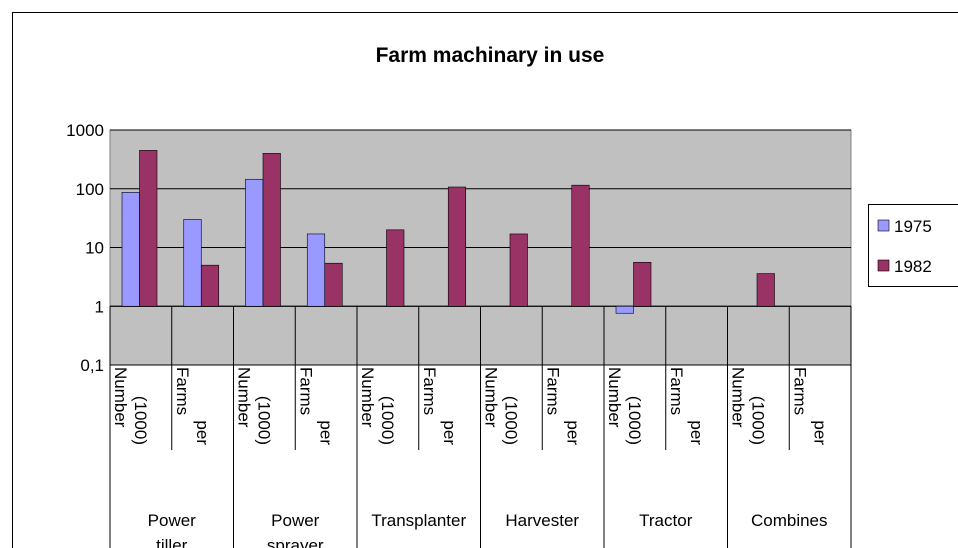 This screenshot has height=548, width=958. Describe the element at coordinates (99, 306) in the screenshot. I see `y-tick-label: 1` at that location.